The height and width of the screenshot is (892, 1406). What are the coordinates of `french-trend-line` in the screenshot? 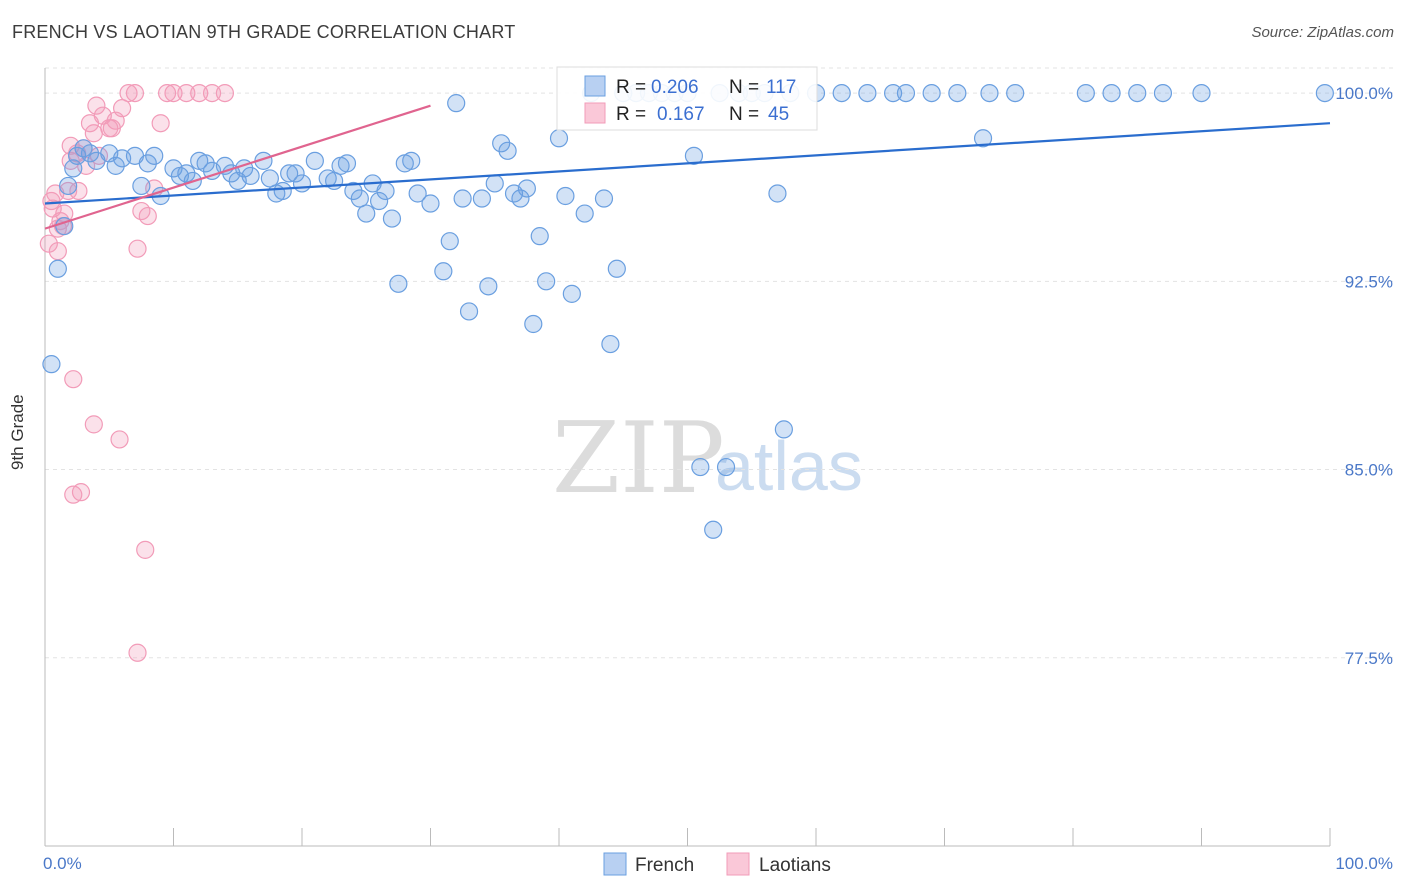 It's located at (687, 163).